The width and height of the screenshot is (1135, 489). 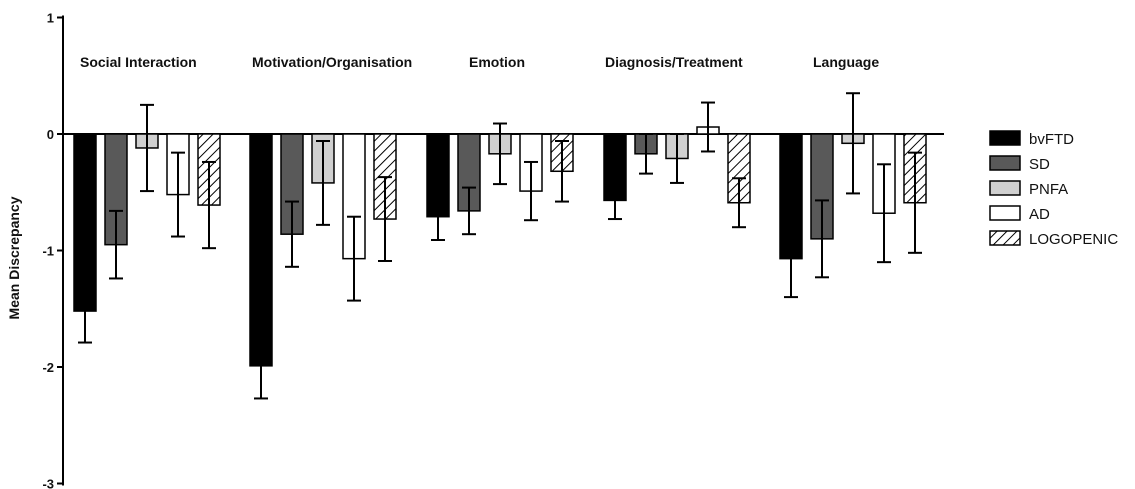 I want to click on category-label: Language, so click(x=846, y=62).